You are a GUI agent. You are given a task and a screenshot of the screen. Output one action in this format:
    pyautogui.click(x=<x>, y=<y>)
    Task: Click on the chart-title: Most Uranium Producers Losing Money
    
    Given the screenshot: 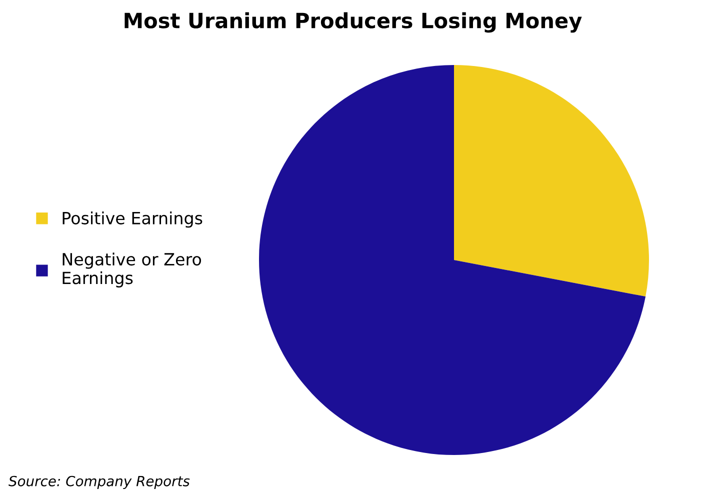 What is the action you would take?
    pyautogui.click(x=353, y=22)
    